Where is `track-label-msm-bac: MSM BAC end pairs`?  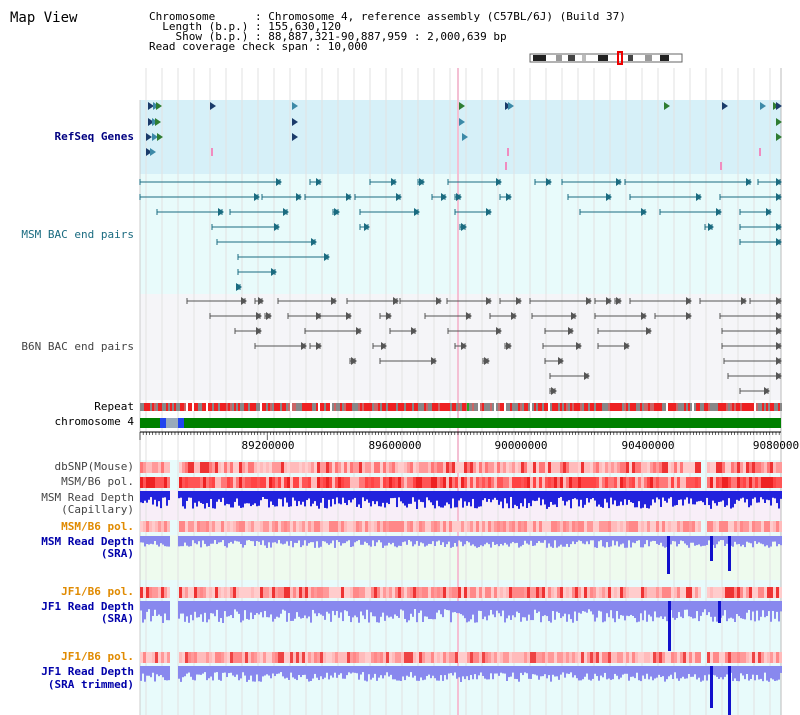 track-label-msm-bac: MSM BAC end pairs is located at coordinates (77, 234).